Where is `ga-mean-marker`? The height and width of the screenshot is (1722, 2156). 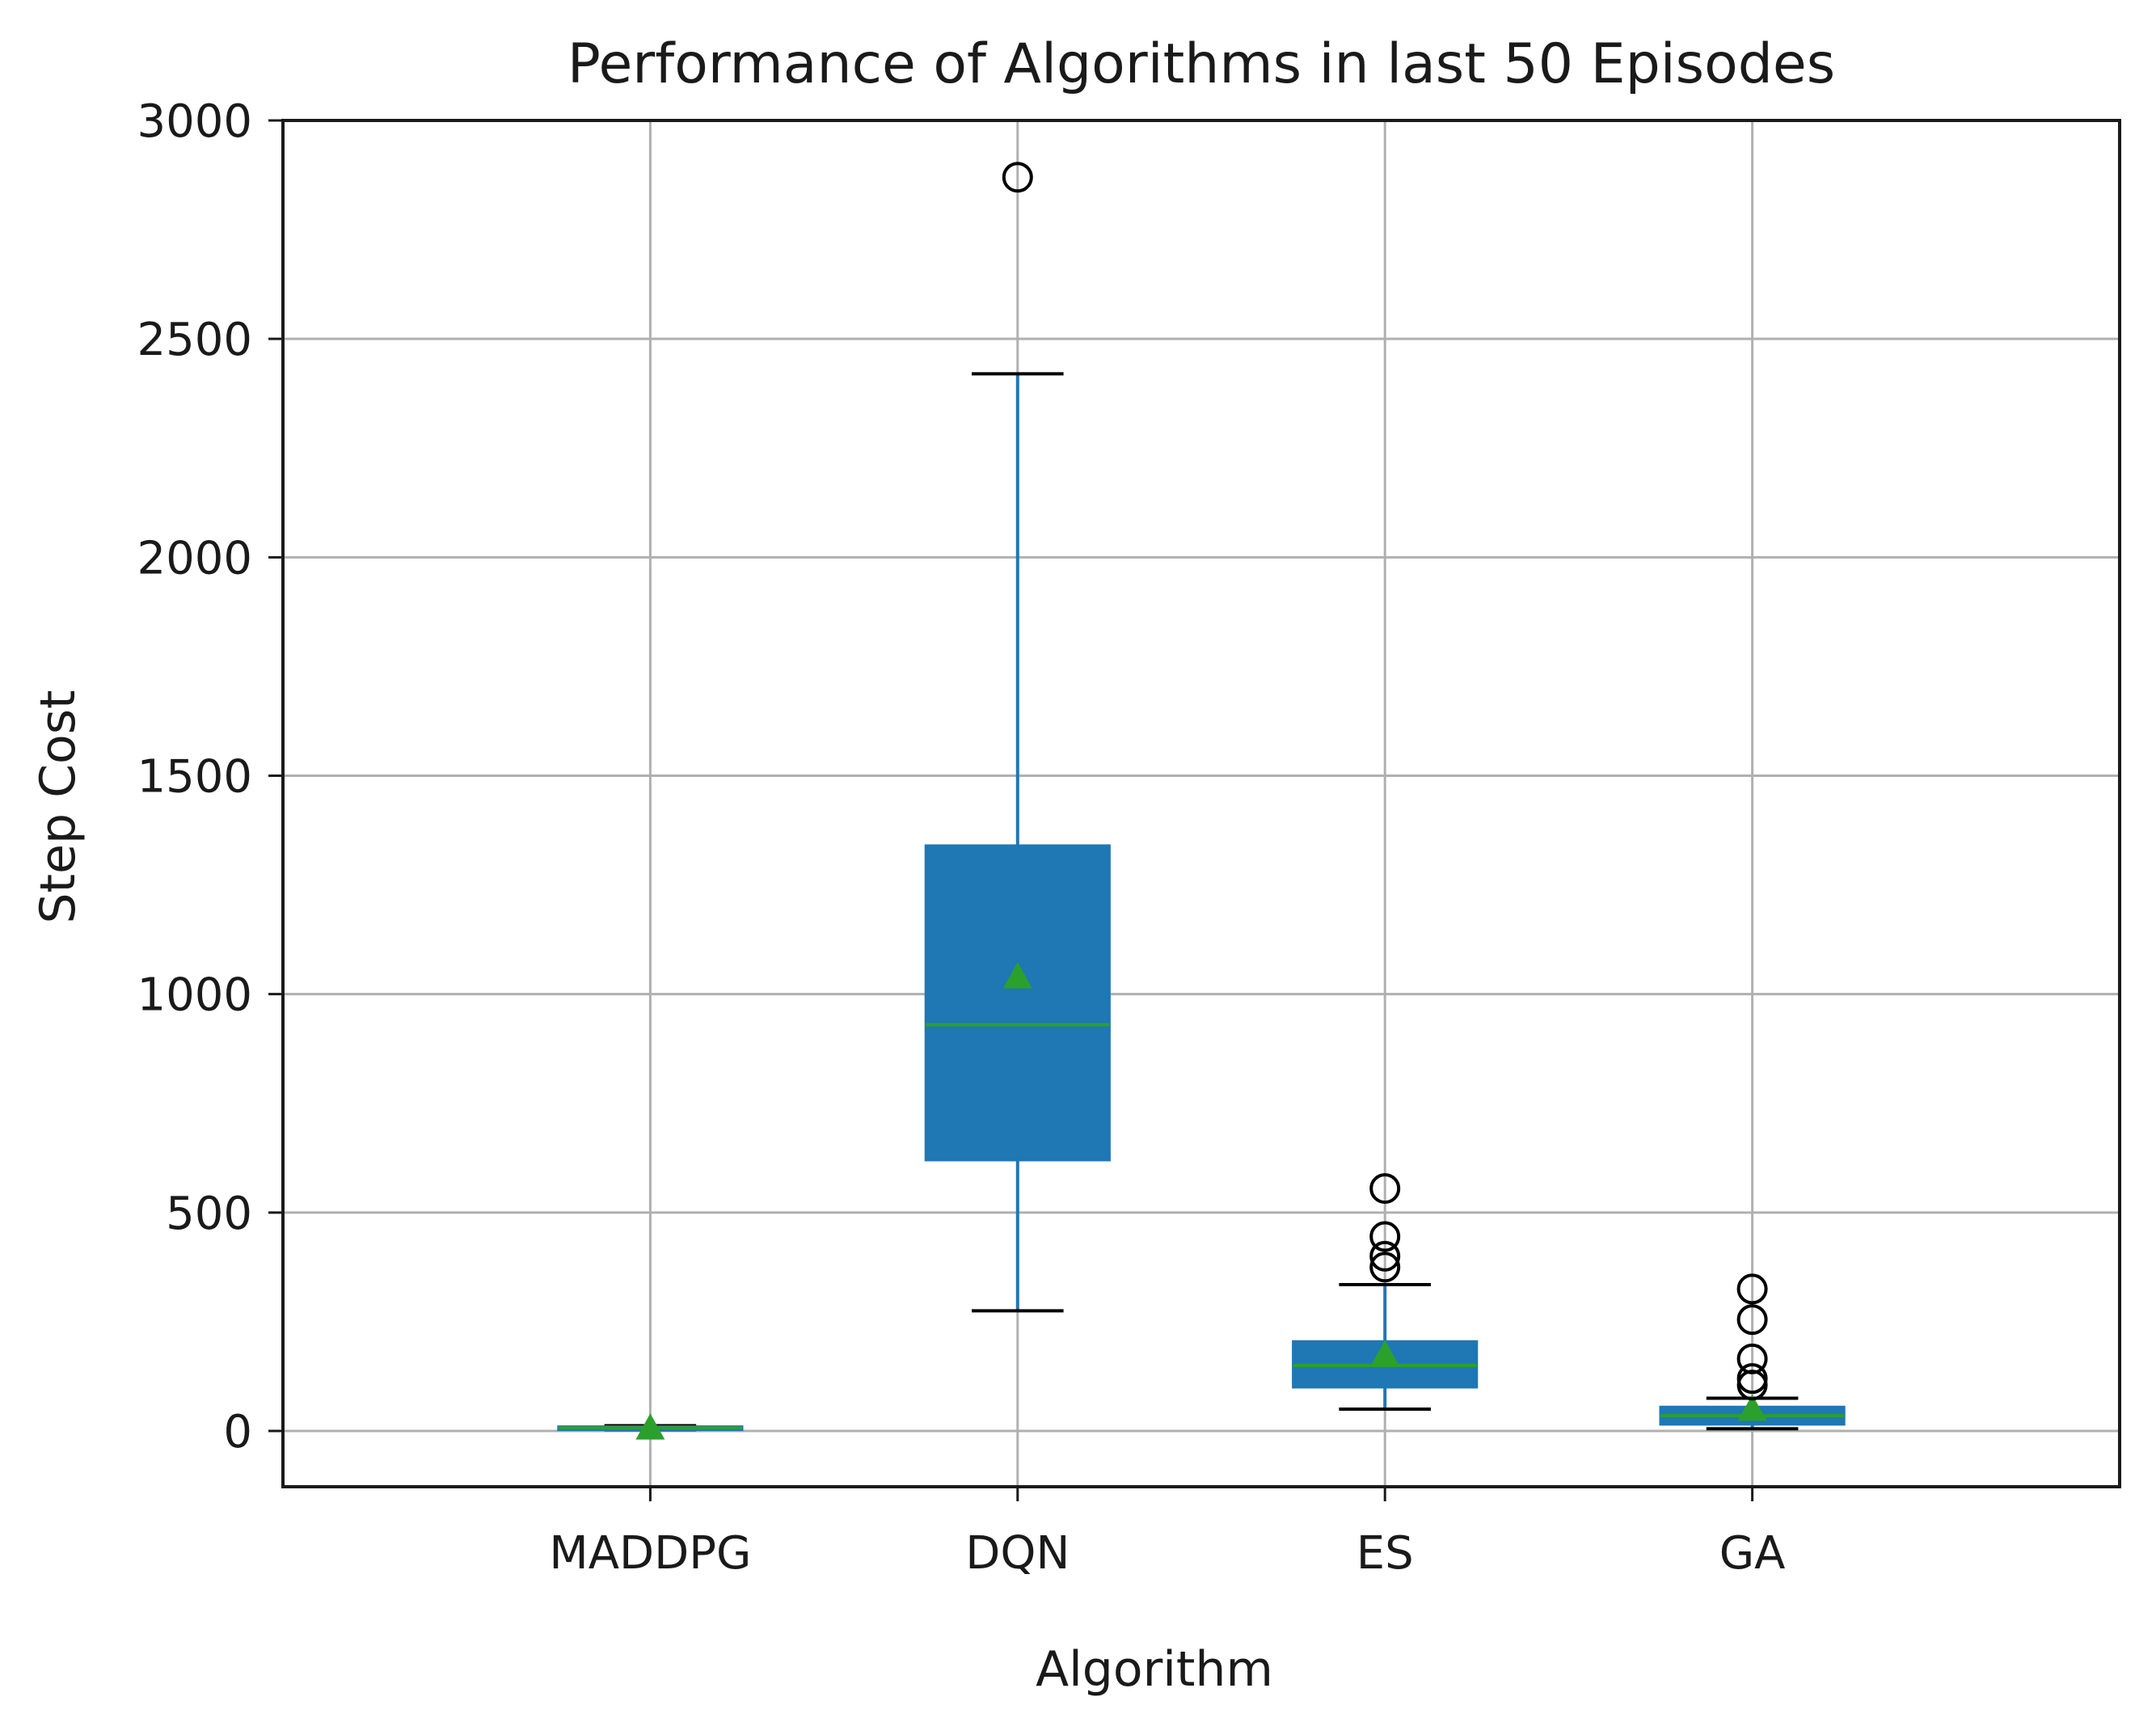
ga-mean-marker is located at coordinates (1752, 1408).